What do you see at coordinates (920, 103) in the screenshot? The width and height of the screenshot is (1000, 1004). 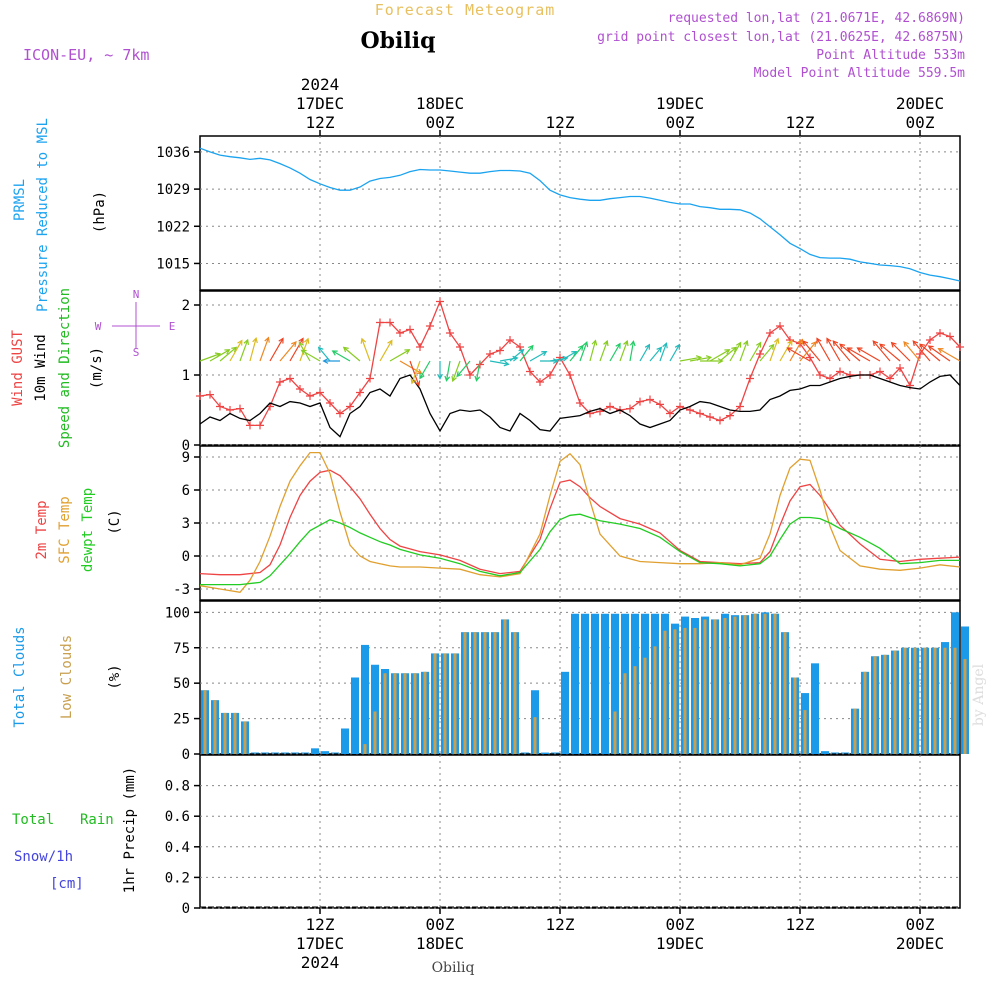 I see `top-time-label: 20DEC` at bounding box center [920, 103].